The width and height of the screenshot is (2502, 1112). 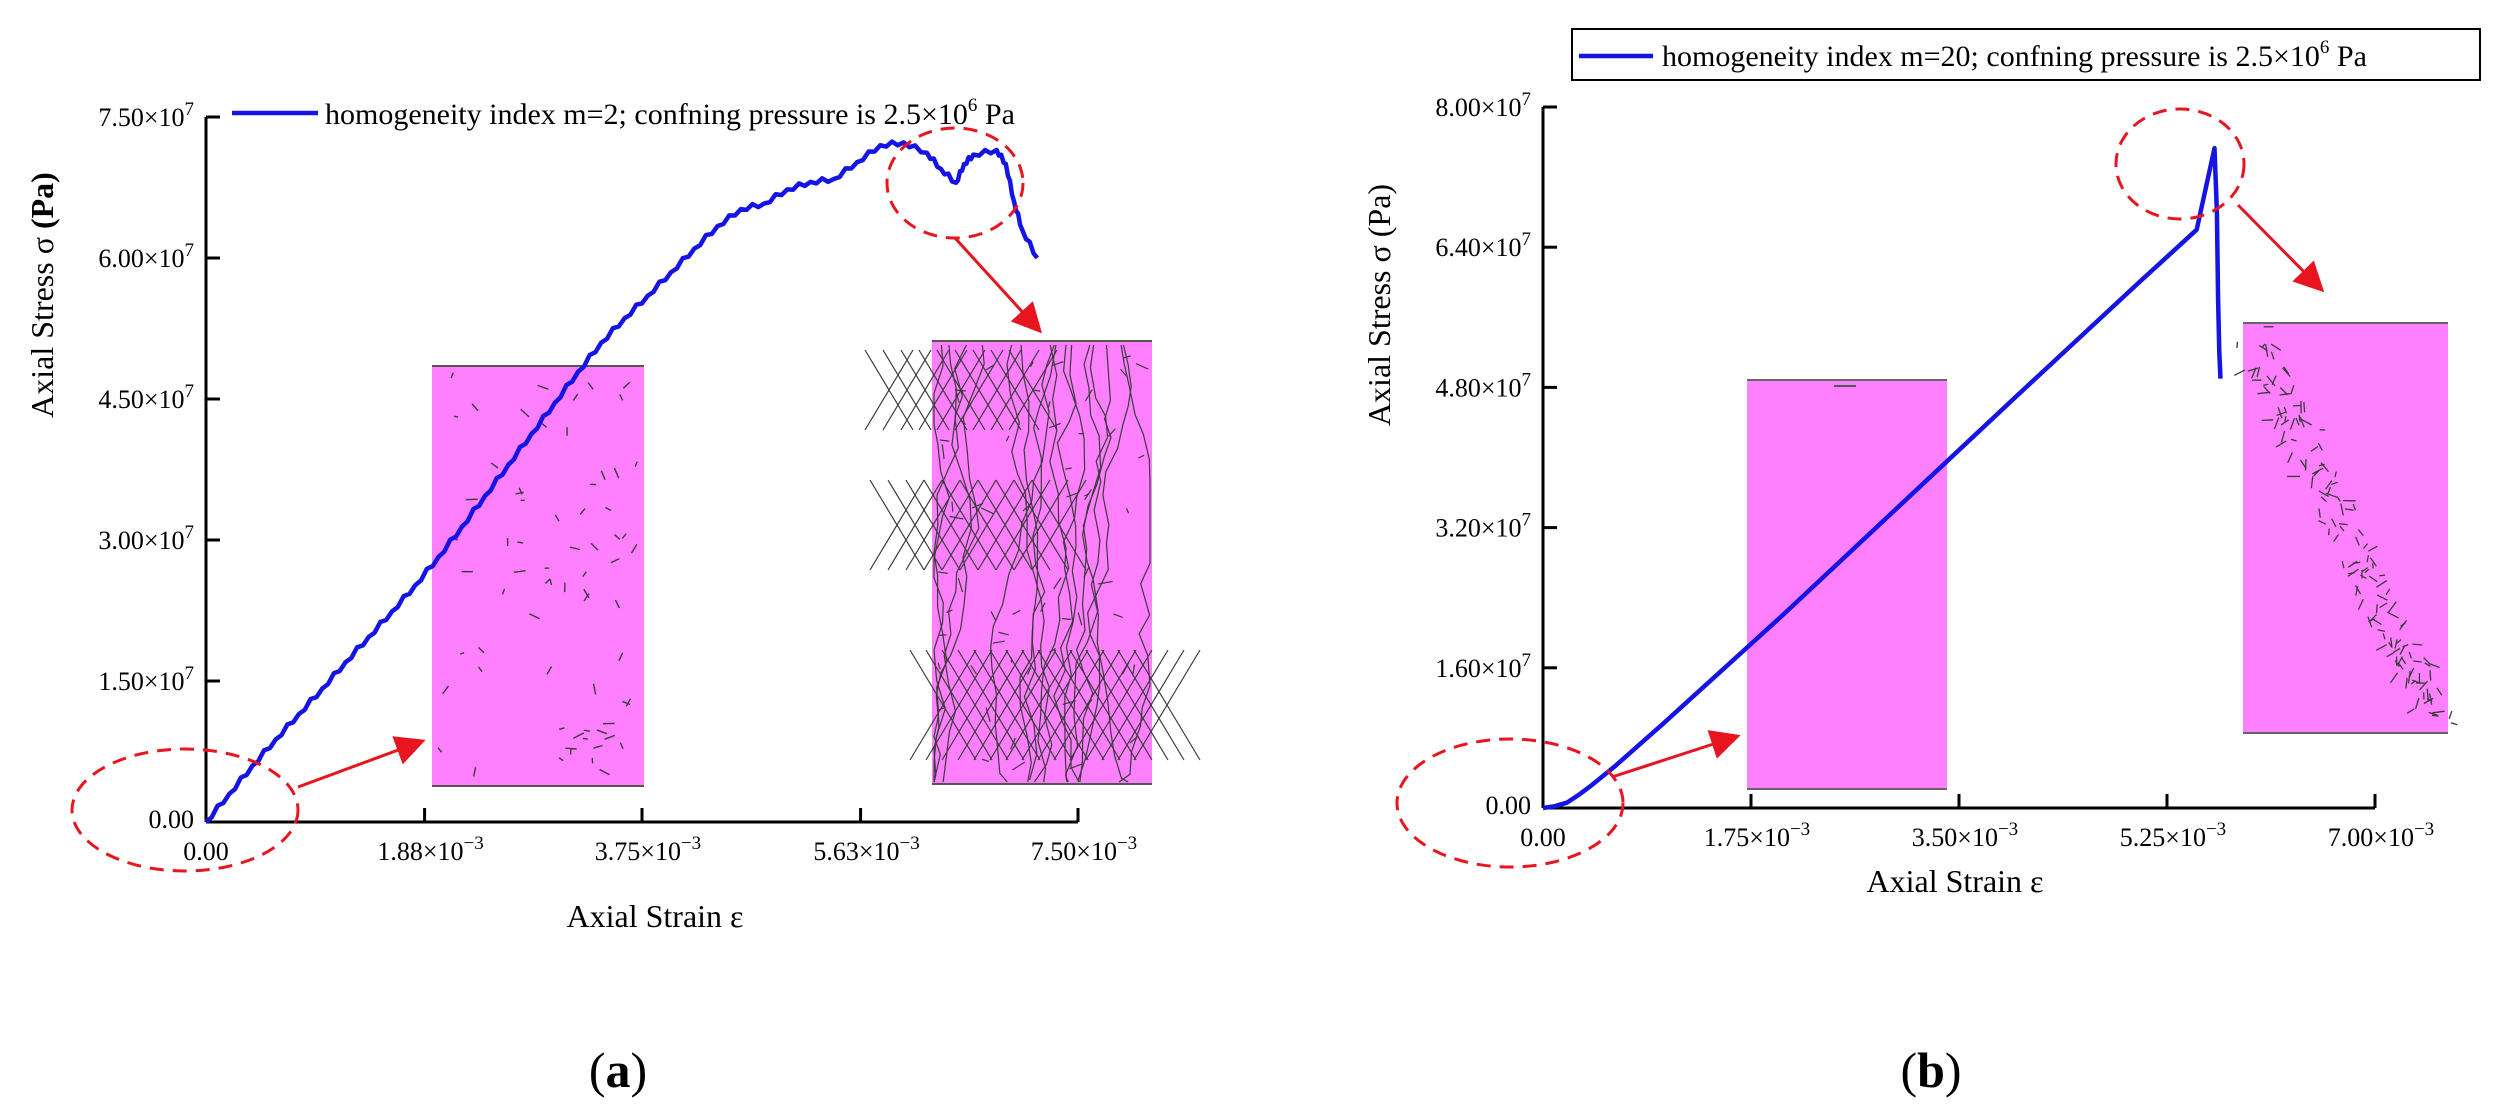 What do you see at coordinates (146, 679) in the screenshot?
I see `y-tick-label-a: 1.50×10⁷` at bounding box center [146, 679].